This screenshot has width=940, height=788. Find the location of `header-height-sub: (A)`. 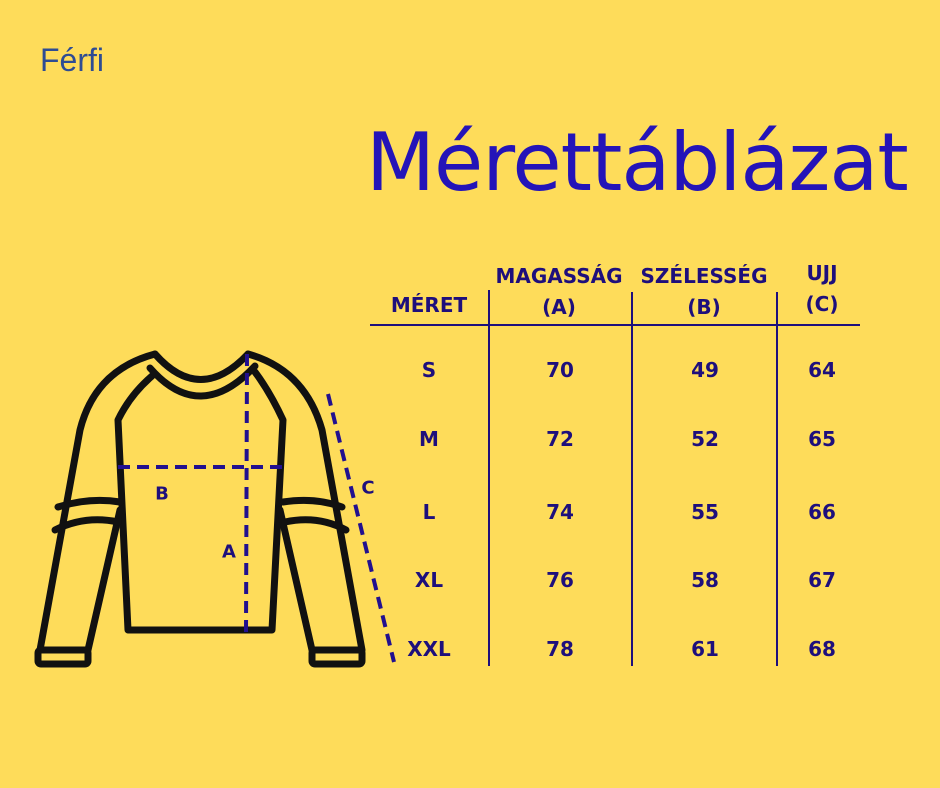

header-height-sub: (A) is located at coordinates (559, 307).